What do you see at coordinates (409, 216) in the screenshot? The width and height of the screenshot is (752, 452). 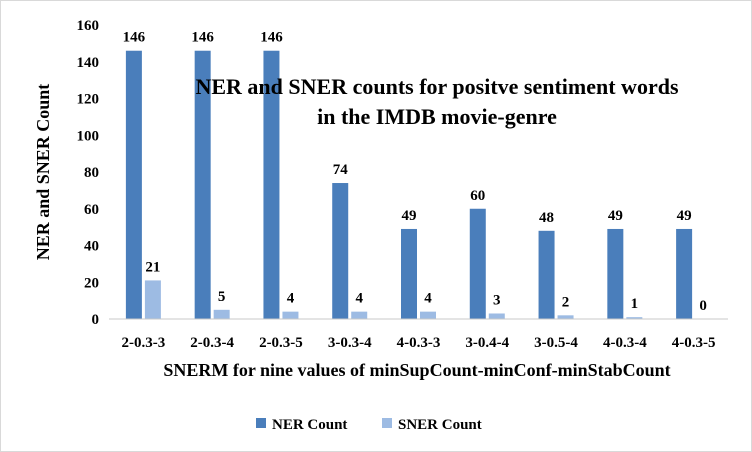 I see `data-label-ner-4-0.3-3: 49` at bounding box center [409, 216].